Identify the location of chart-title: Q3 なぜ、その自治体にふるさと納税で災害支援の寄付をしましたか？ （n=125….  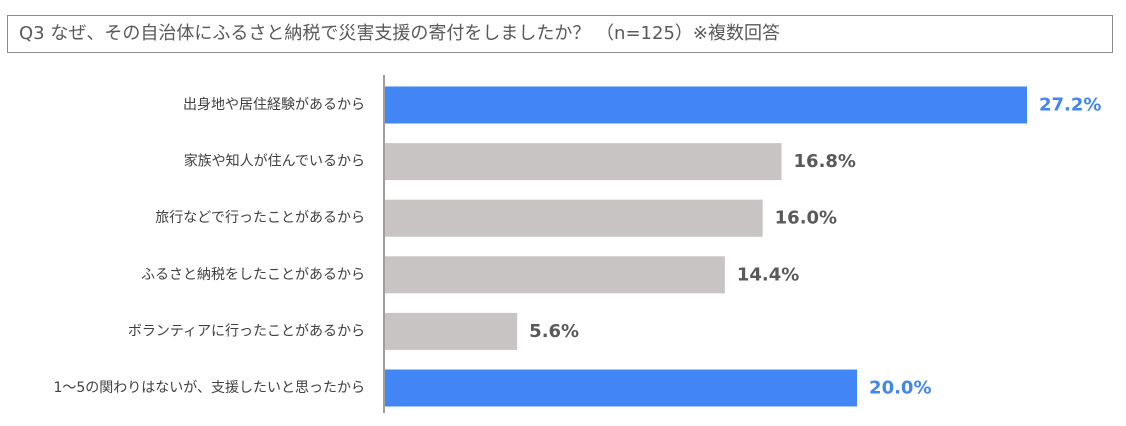
(399, 33).